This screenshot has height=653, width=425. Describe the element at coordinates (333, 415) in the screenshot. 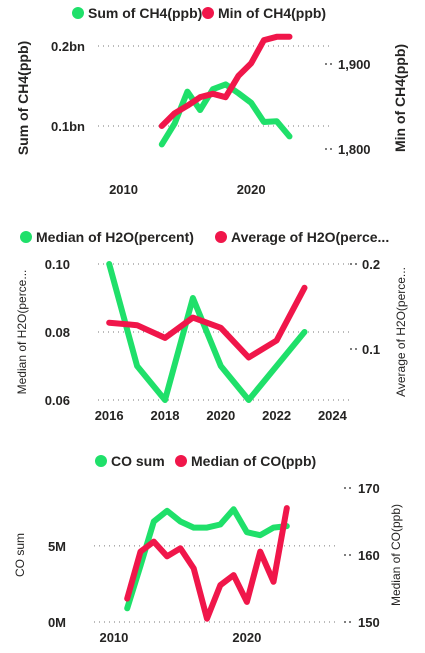

I see `x-tick-label: 2024` at that location.